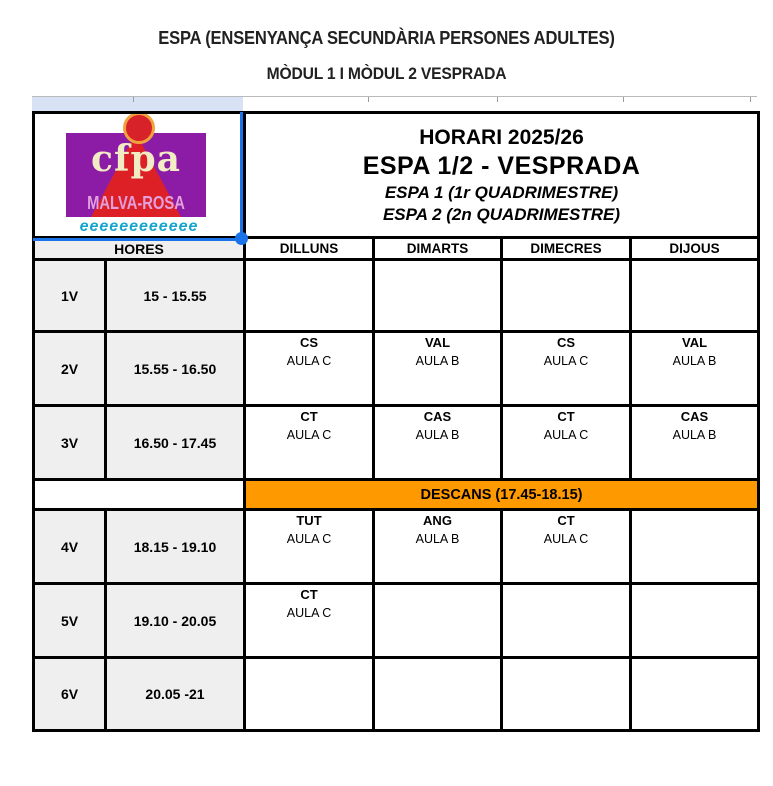 This screenshot has width=773, height=786. I want to click on schedule-term-1: ESPA 1 (1r QUADRIMESTRE), so click(501, 192).